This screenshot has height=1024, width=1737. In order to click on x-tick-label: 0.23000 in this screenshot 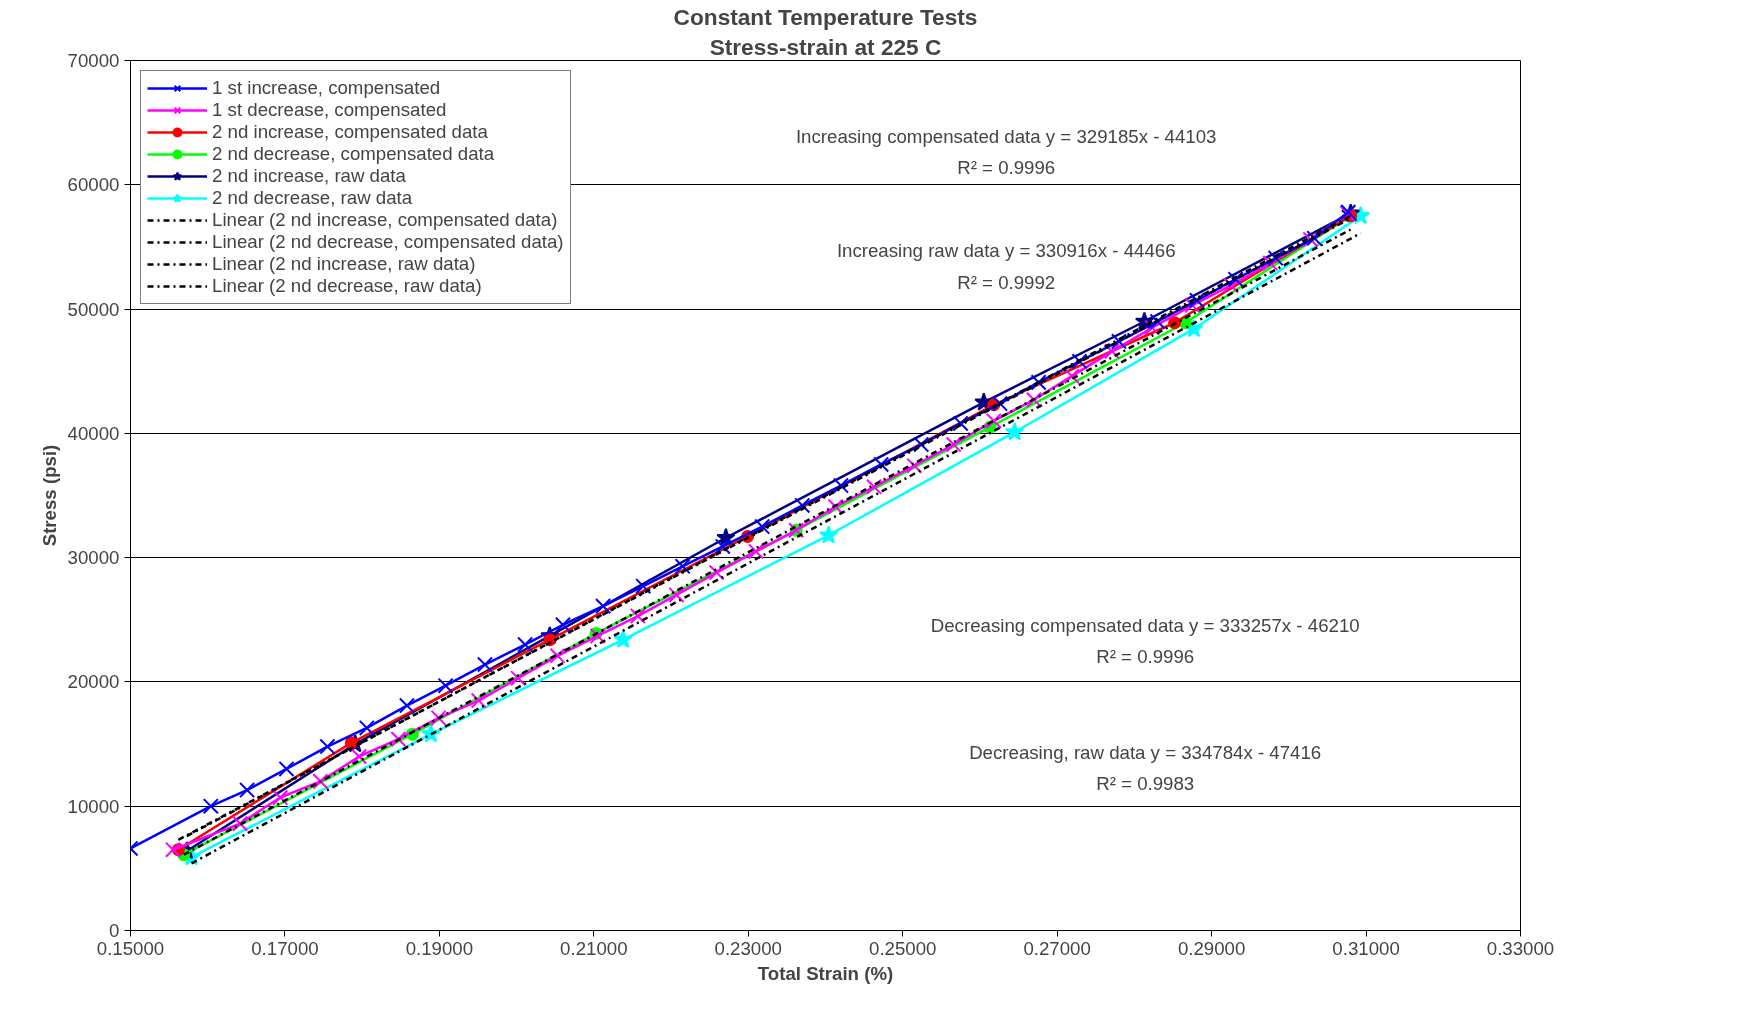, I will do `click(748, 948)`.